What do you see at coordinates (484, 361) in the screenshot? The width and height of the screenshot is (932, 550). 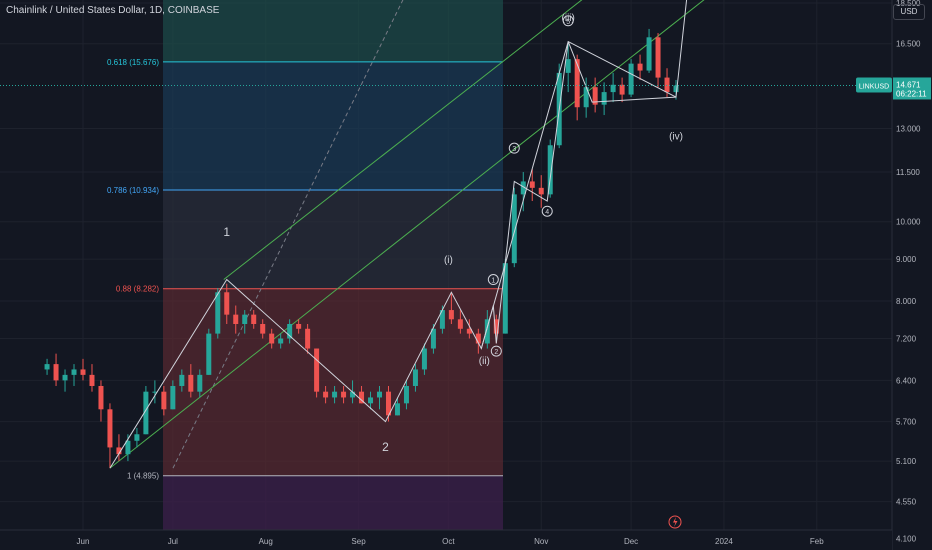 I see `wave-label: (ii)` at bounding box center [484, 361].